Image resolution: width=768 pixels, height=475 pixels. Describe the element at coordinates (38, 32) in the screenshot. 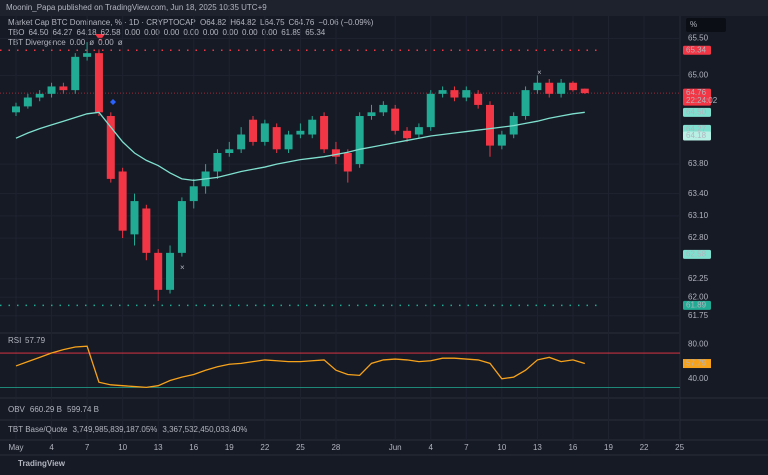

I see `legend-value: 64.50` at that location.